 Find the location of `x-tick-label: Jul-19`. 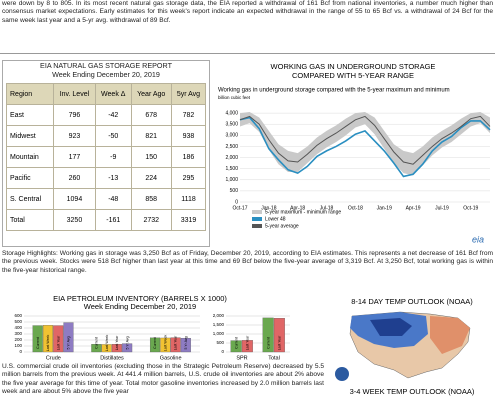

x-tick-label: Jul-19 is located at coordinates (442, 208).